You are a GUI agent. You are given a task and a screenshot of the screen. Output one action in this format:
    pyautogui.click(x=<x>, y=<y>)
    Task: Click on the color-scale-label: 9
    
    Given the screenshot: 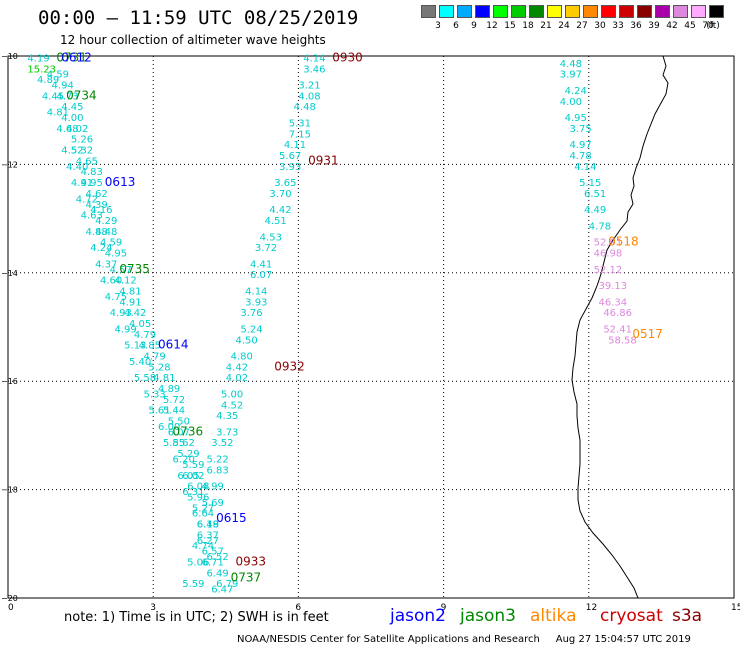 What is the action you would take?
    pyautogui.click(x=474, y=26)
    